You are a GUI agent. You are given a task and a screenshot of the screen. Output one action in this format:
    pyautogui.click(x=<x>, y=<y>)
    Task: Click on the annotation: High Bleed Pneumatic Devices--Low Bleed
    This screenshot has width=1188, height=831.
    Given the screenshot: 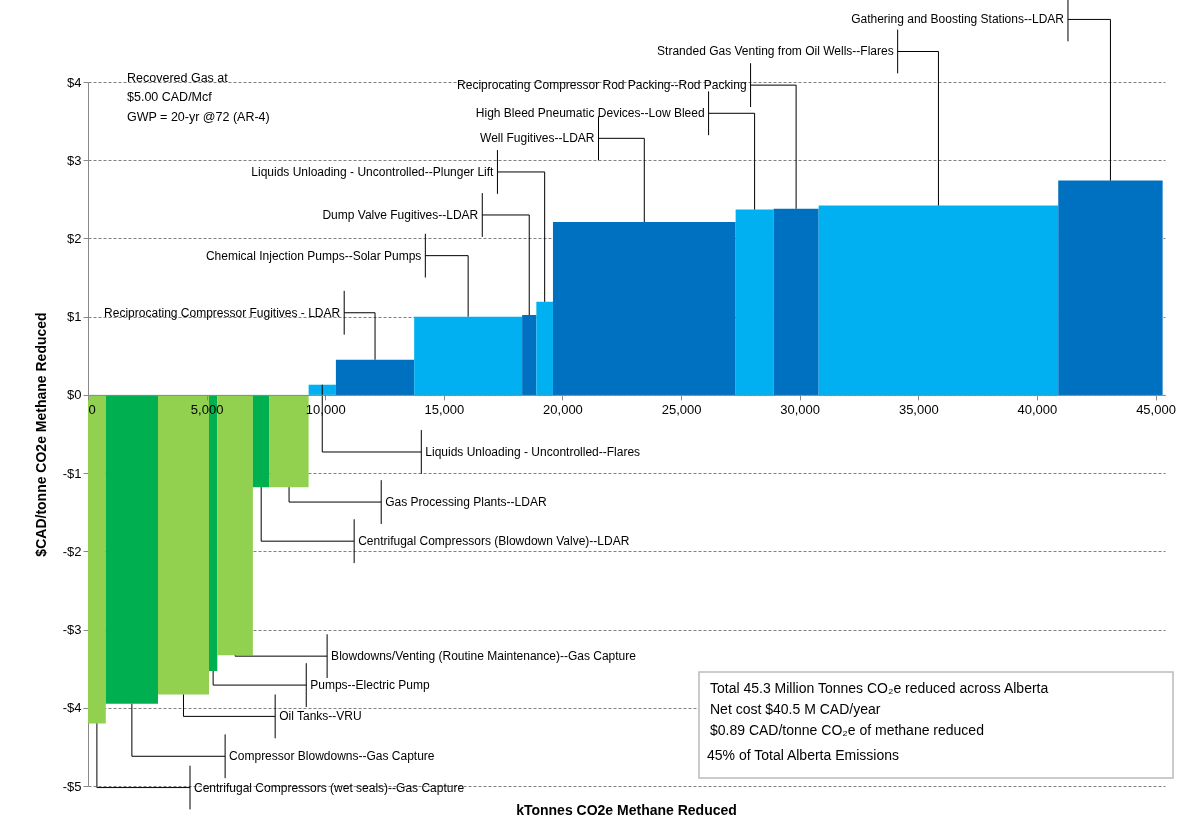 What is the action you would take?
    pyautogui.click(x=590, y=113)
    